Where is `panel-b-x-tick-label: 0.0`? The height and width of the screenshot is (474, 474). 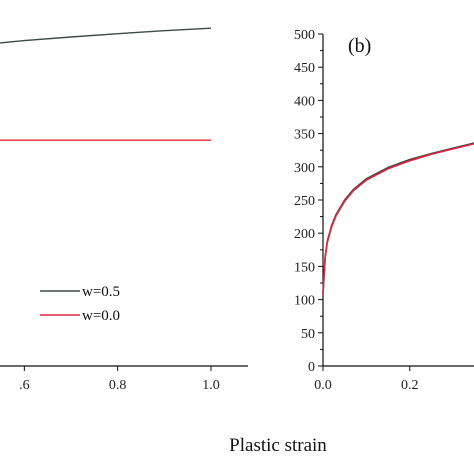 panel-b-x-tick-label: 0.0 is located at coordinates (323, 385).